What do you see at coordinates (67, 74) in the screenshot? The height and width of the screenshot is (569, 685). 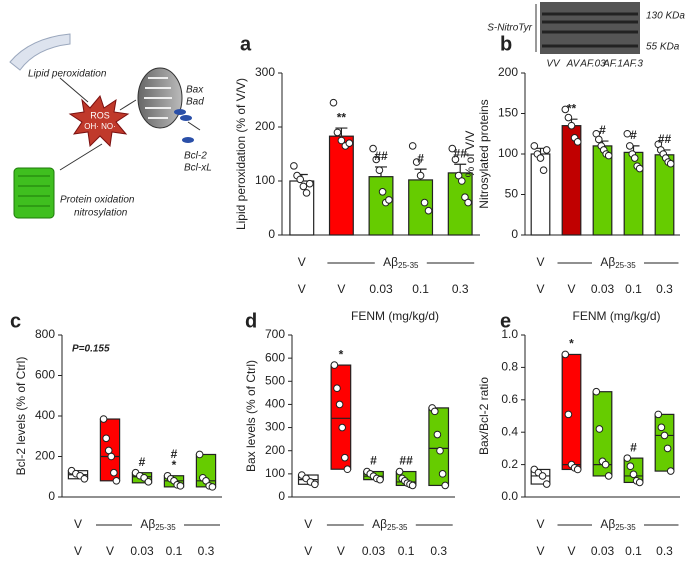 I see `label: Lipid peroxidation` at bounding box center [67, 74].